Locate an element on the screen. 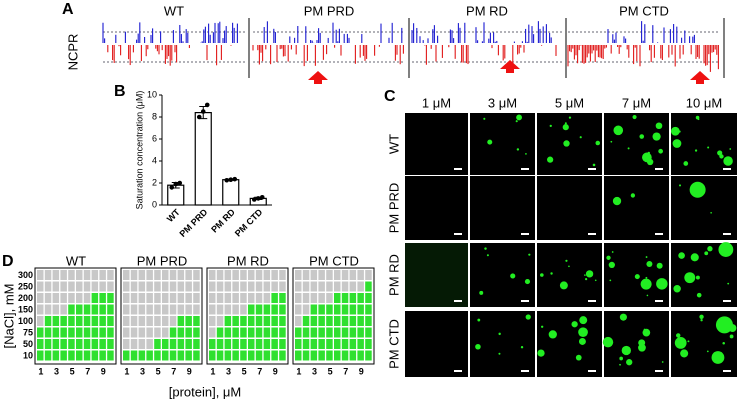 This screenshot has width=738, height=403. bar is located at coordinates (203, 158).